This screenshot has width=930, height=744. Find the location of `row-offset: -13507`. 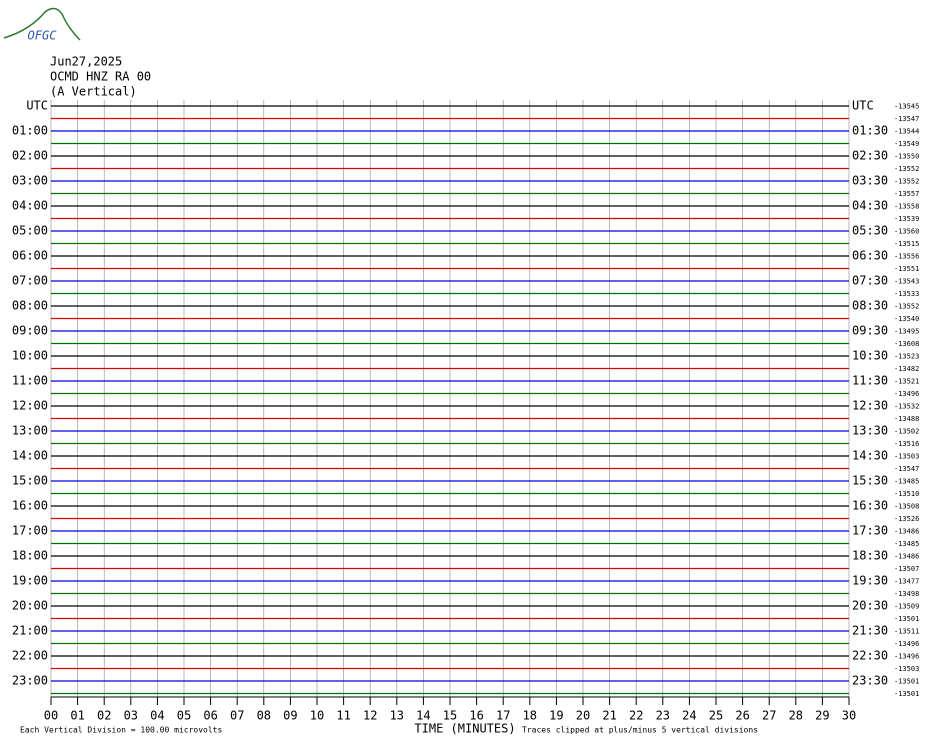

row-offset: -13507 is located at coordinates (906, 569).